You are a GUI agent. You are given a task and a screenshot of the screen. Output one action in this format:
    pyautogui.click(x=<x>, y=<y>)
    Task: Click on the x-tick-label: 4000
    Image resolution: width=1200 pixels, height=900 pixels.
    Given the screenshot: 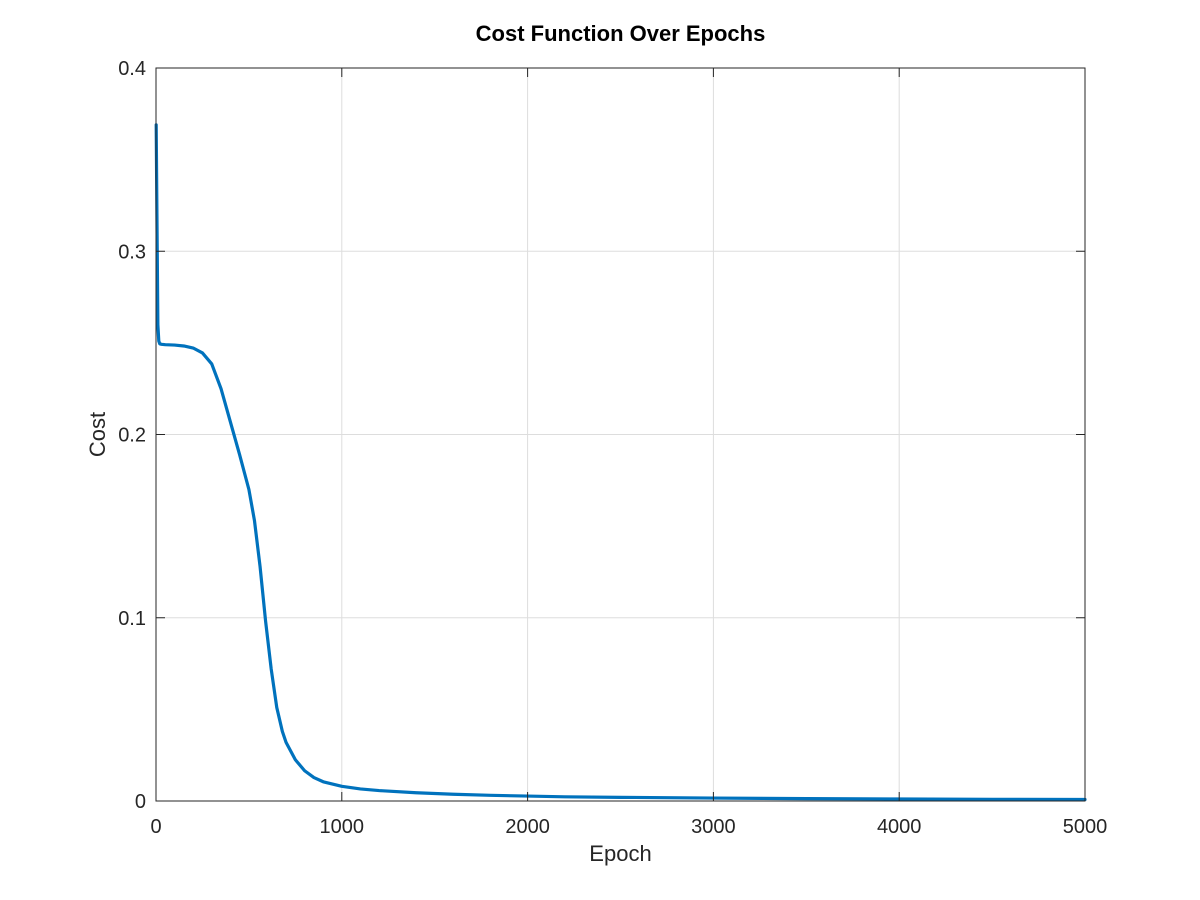 What is the action you would take?
    pyautogui.click(x=899, y=827)
    